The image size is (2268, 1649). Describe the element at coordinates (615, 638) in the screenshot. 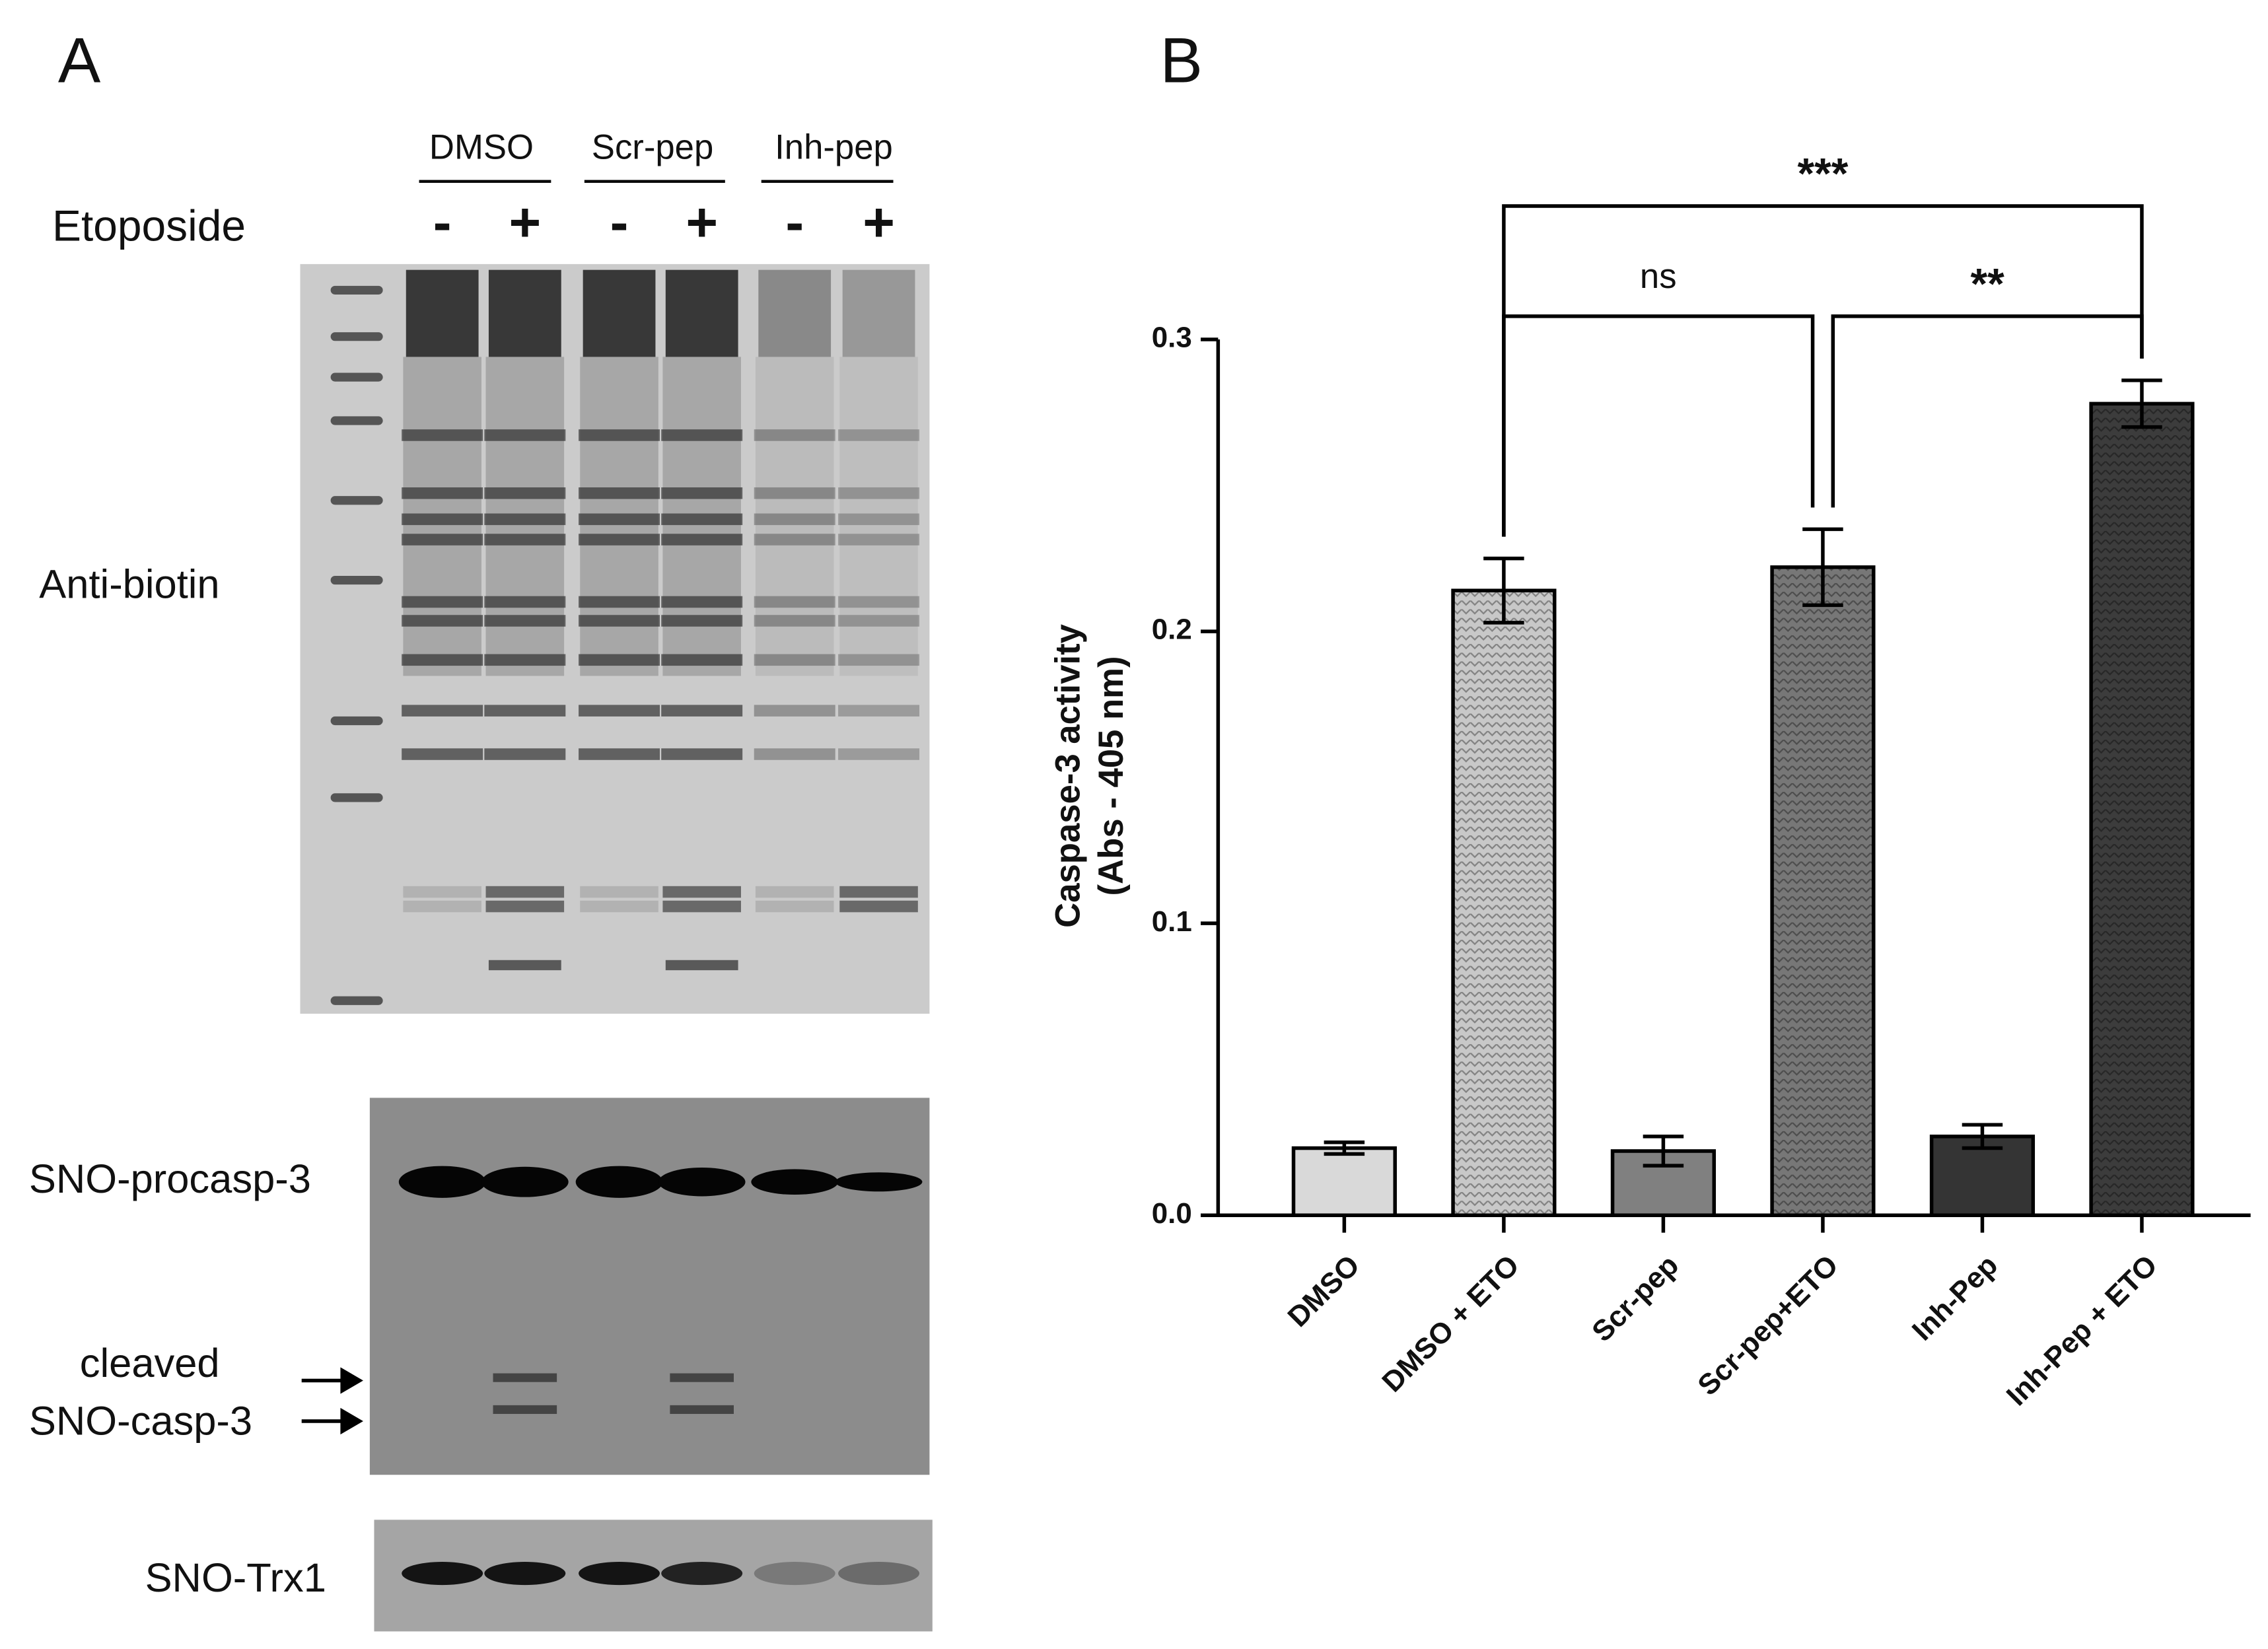

I see `gel-image` at that location.